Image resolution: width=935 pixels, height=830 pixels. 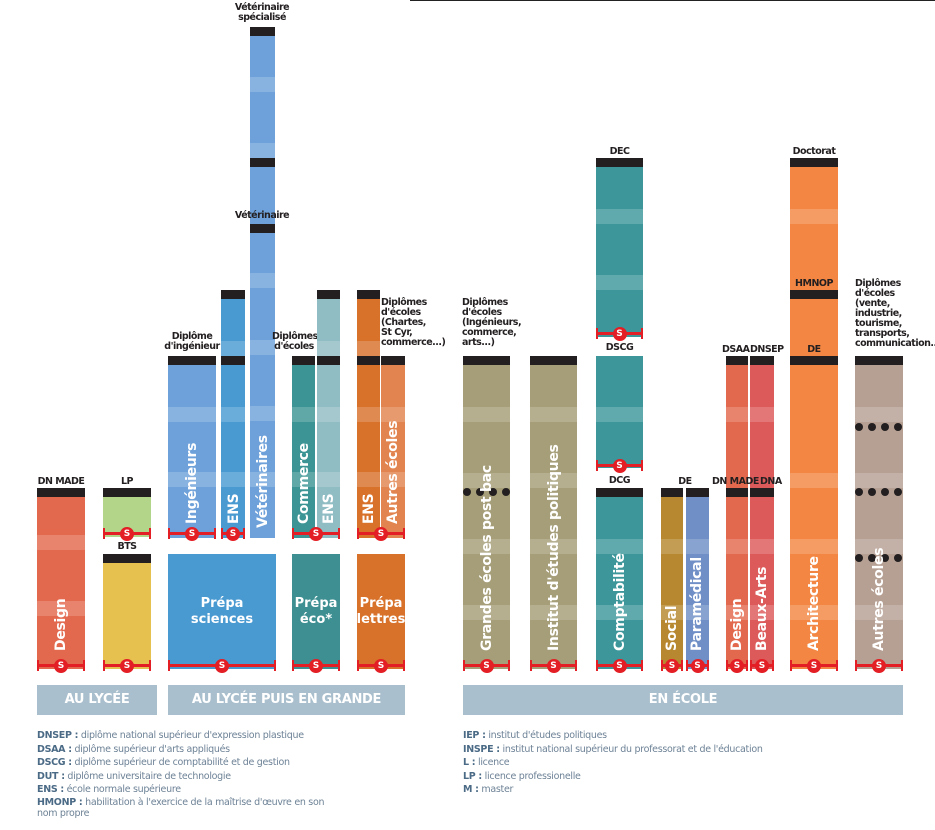 I want to click on section-en-ecole: EN ÉCOLE, so click(x=683, y=700).